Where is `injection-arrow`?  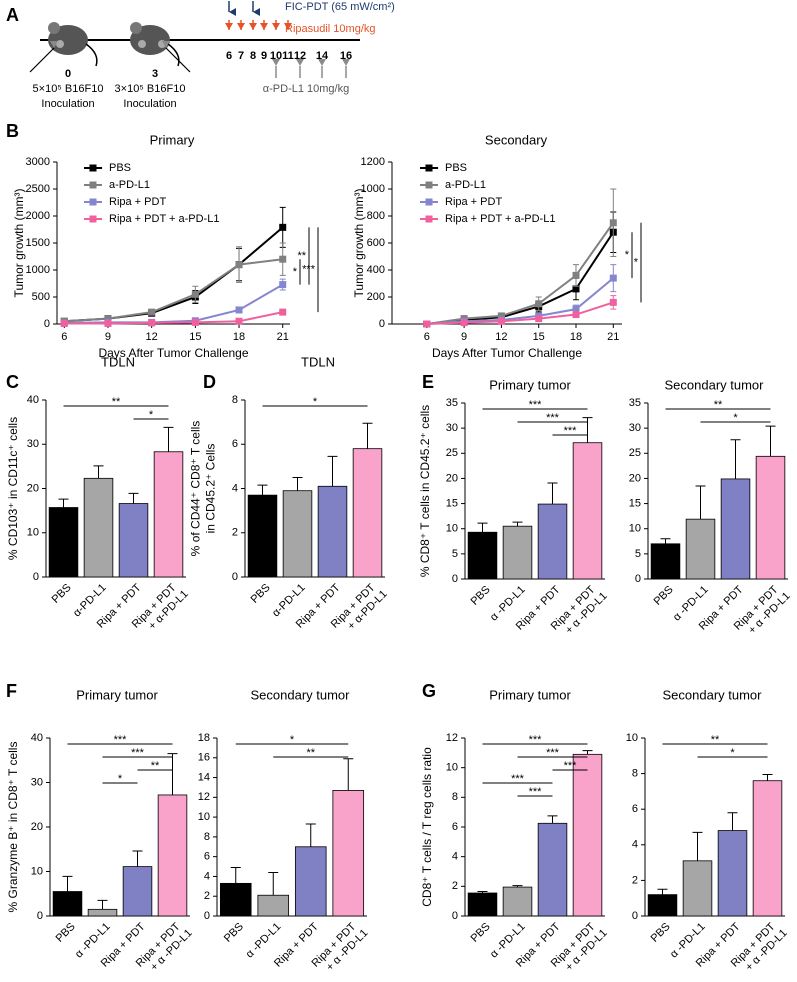 injection-arrow is located at coordinates (176, 57).